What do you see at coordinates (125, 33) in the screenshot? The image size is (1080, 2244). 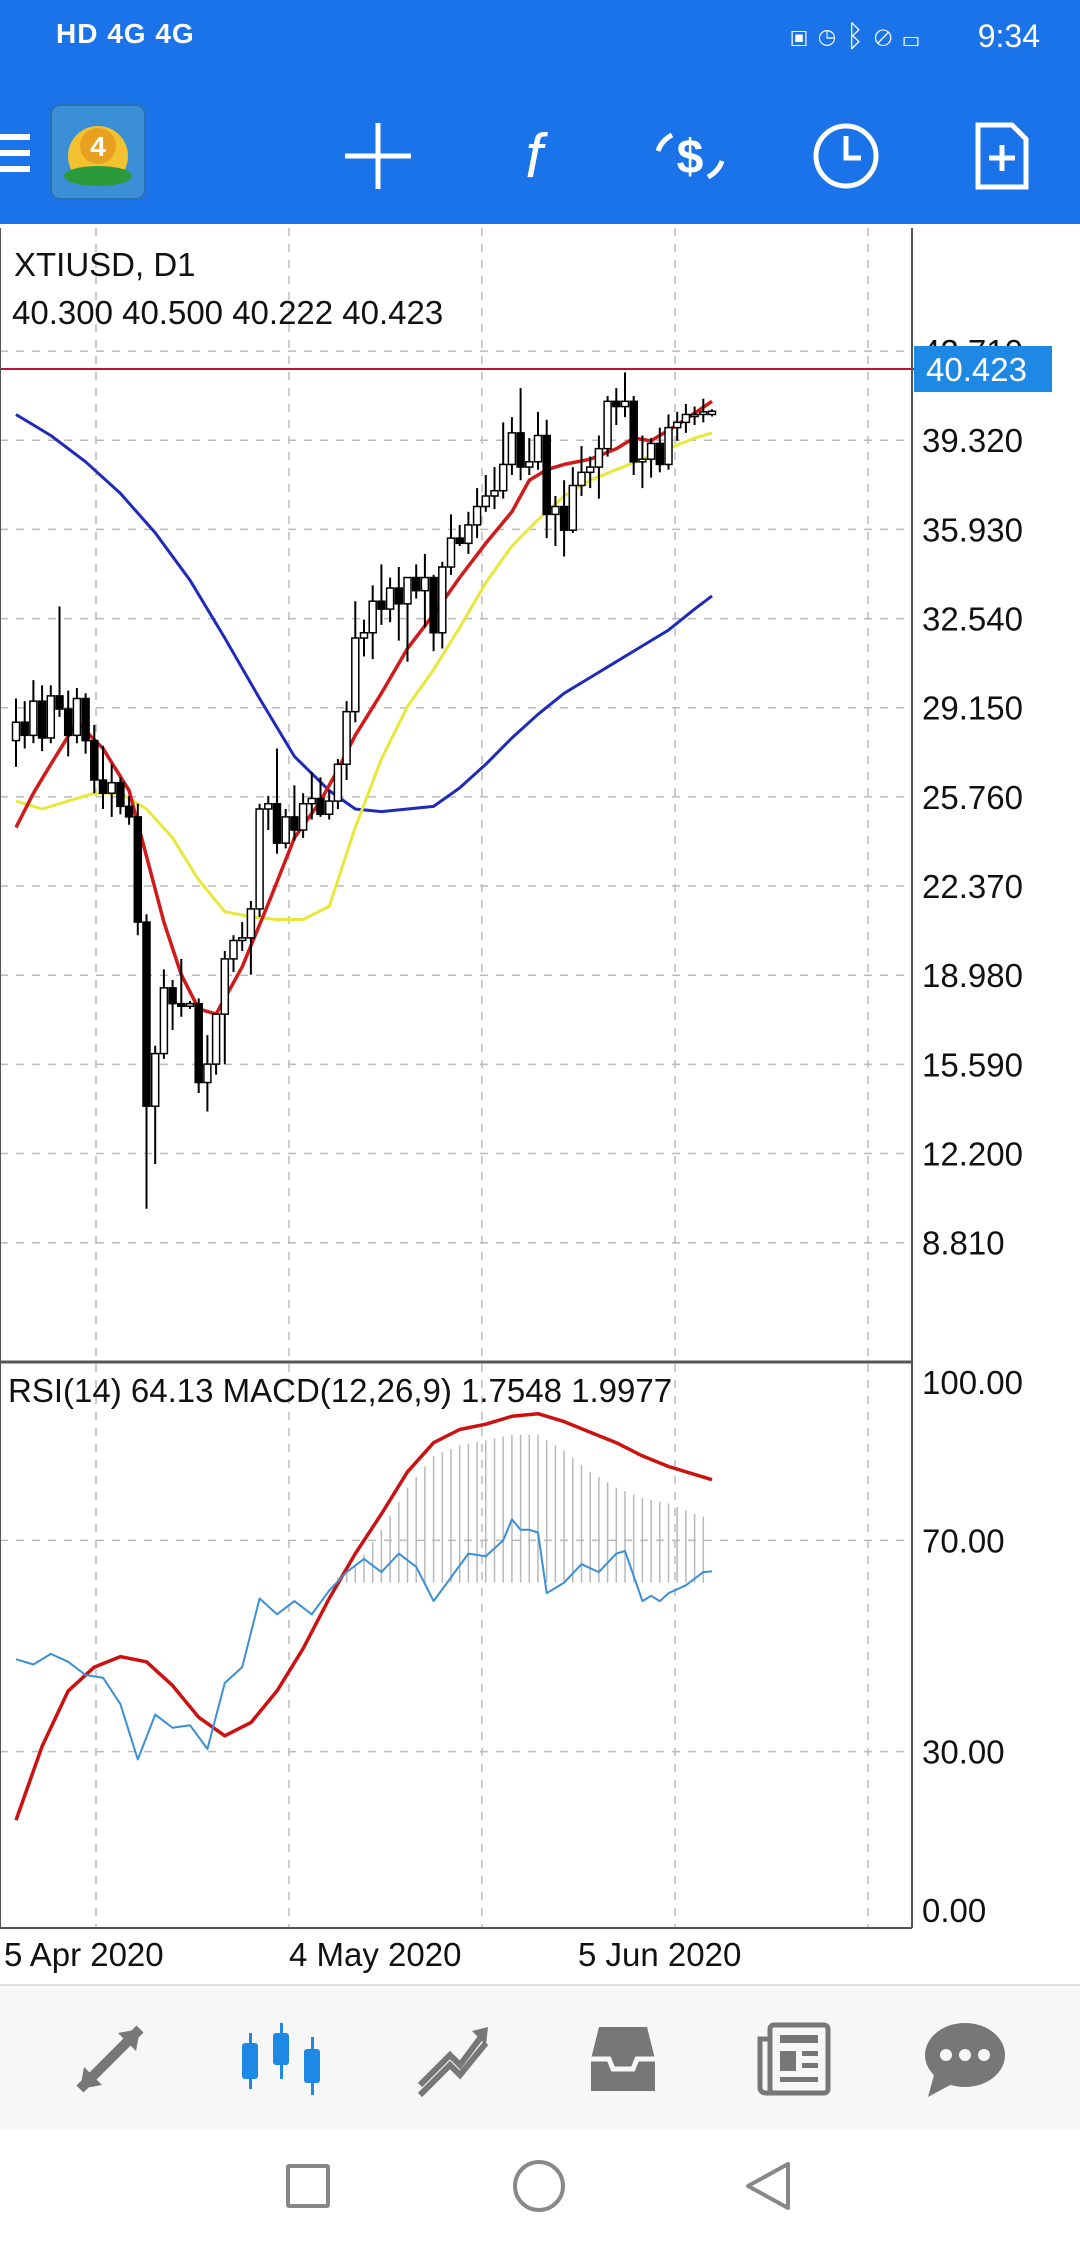 I see `network-status: HD 4G 4G` at bounding box center [125, 33].